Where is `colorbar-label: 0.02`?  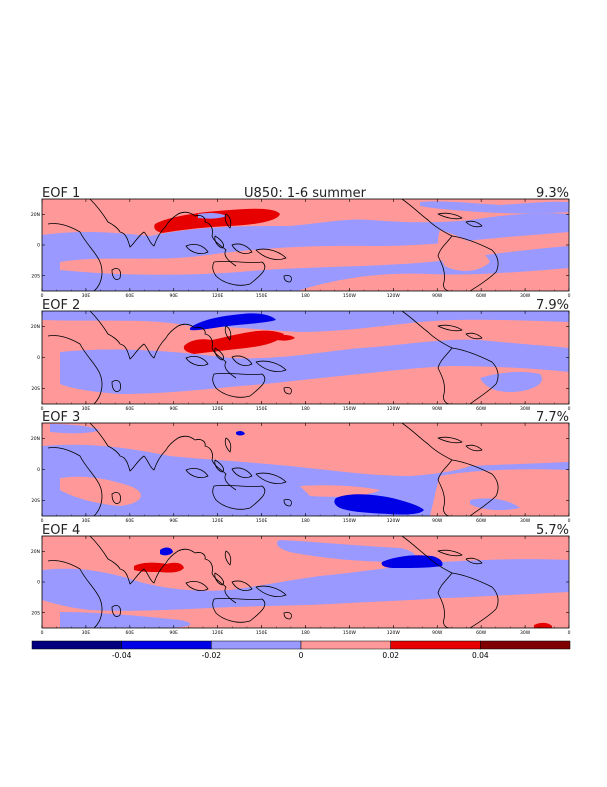
colorbar-label: 0.02 is located at coordinates (390, 655).